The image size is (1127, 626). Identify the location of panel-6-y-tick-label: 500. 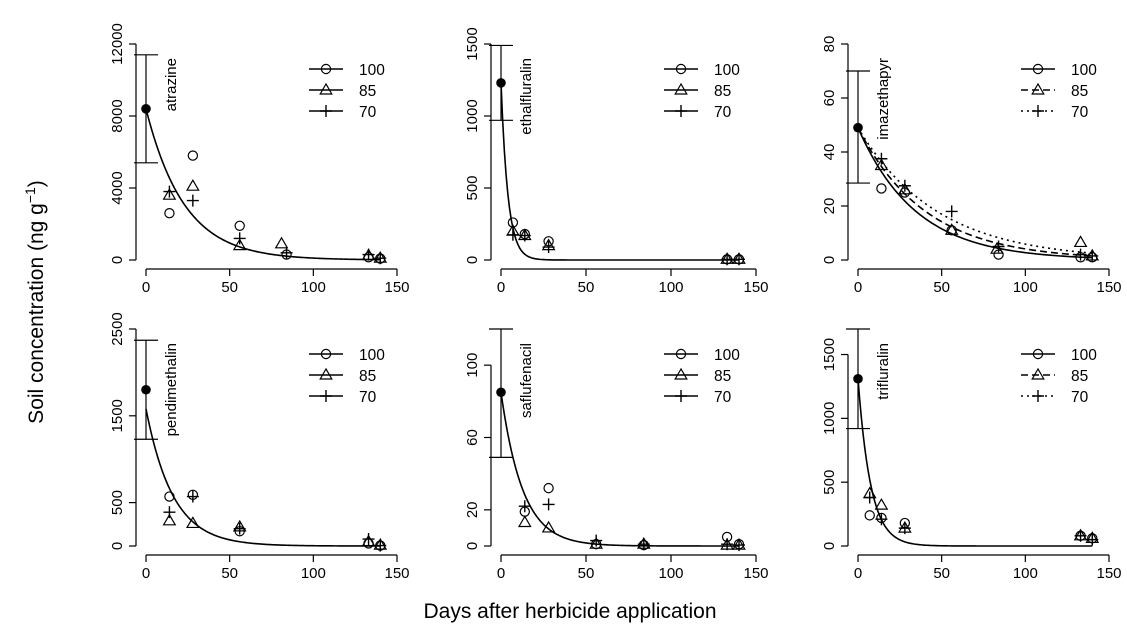
(829, 482).